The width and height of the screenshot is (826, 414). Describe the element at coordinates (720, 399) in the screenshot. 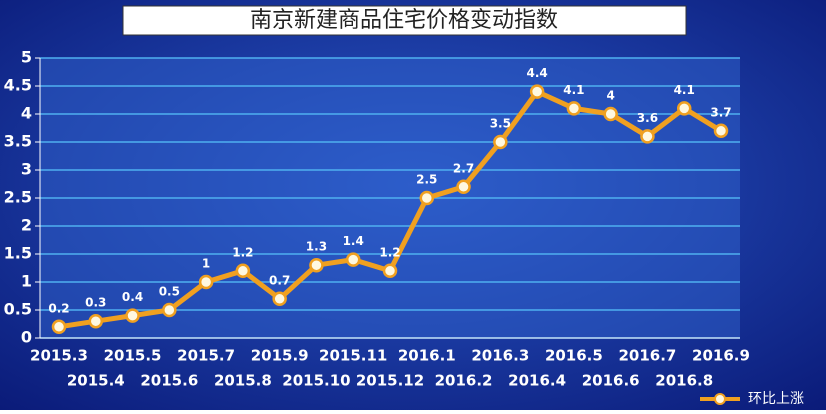

I see `legend-marker` at that location.